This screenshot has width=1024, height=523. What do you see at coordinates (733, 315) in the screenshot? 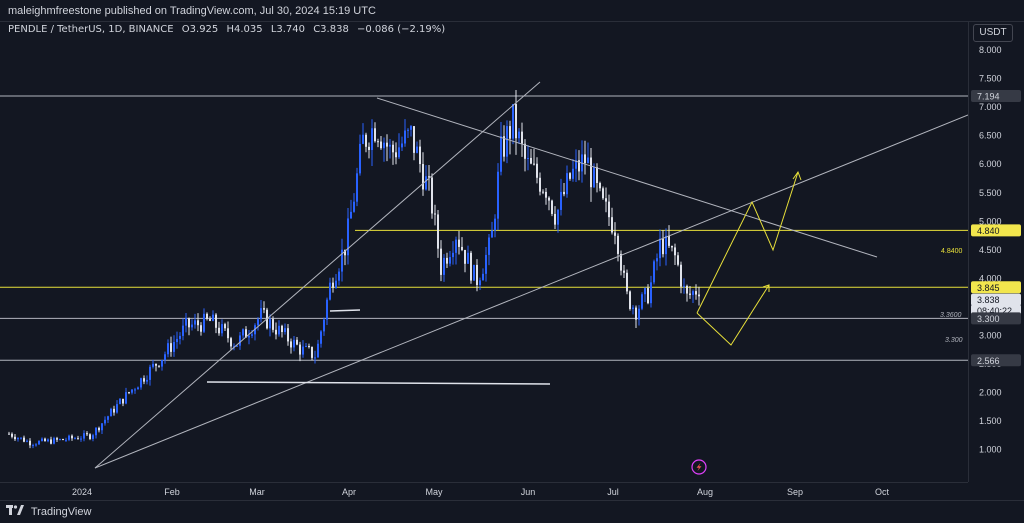
I see `projection-path-alternate` at bounding box center [733, 315].